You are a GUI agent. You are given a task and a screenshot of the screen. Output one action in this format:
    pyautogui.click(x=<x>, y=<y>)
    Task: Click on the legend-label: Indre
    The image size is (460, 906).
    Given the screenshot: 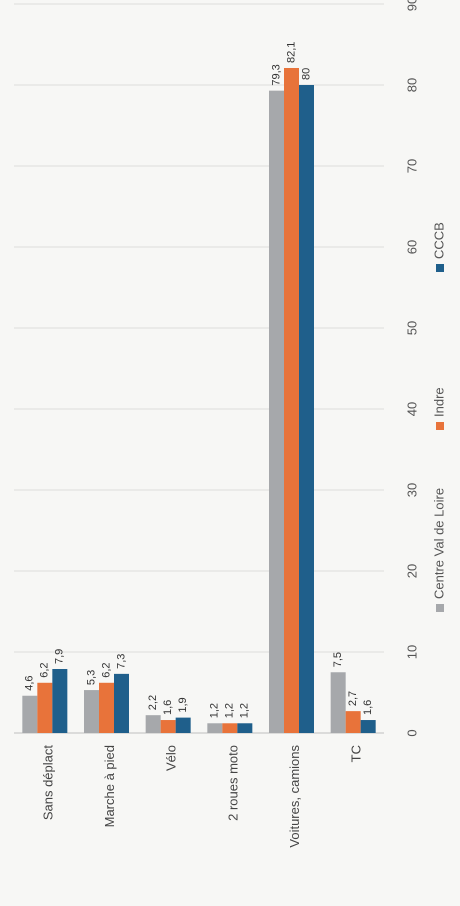 What is the action you would take?
    pyautogui.click(x=438, y=402)
    